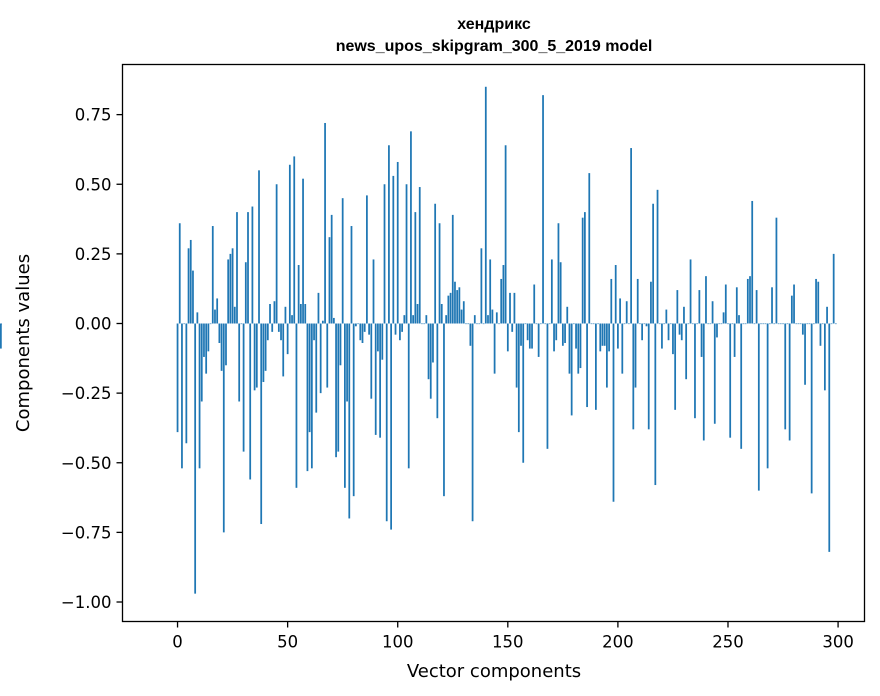  Describe the element at coordinates (93, 115) in the screenshot. I see `y-tick-label: 0.75` at that location.